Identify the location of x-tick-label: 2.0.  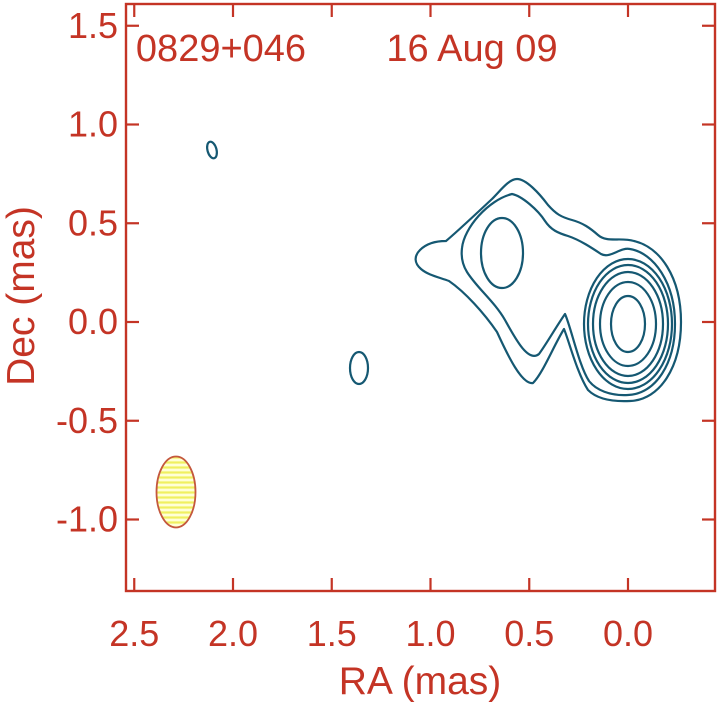
(233, 633).